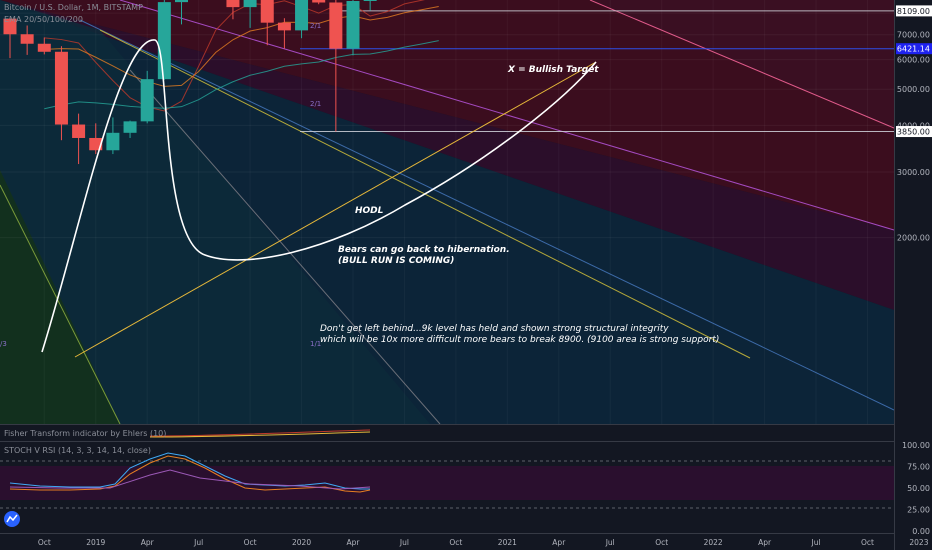 This screenshot has height=550, width=932. Describe the element at coordinates (507, 542) in the screenshot. I see `x-tick-label: 2021` at that location.